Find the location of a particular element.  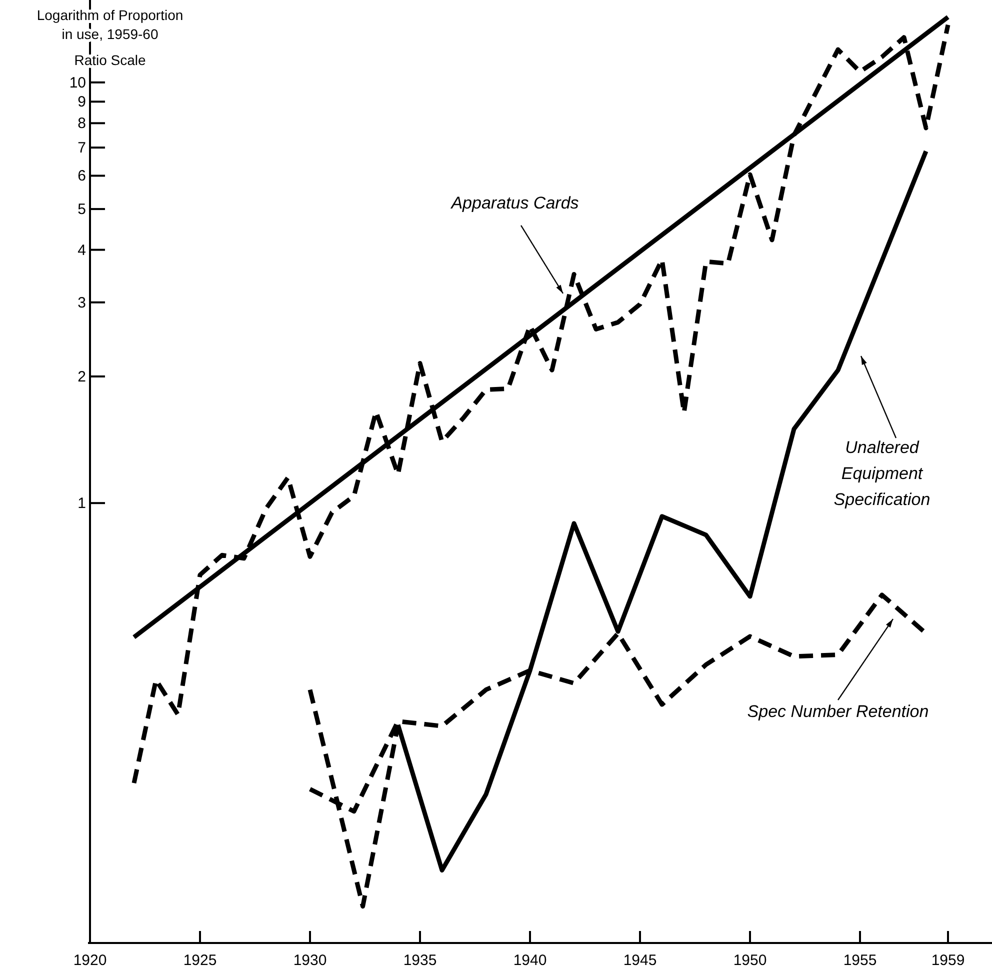

y-tick-label: 6 is located at coordinates (82, 176).